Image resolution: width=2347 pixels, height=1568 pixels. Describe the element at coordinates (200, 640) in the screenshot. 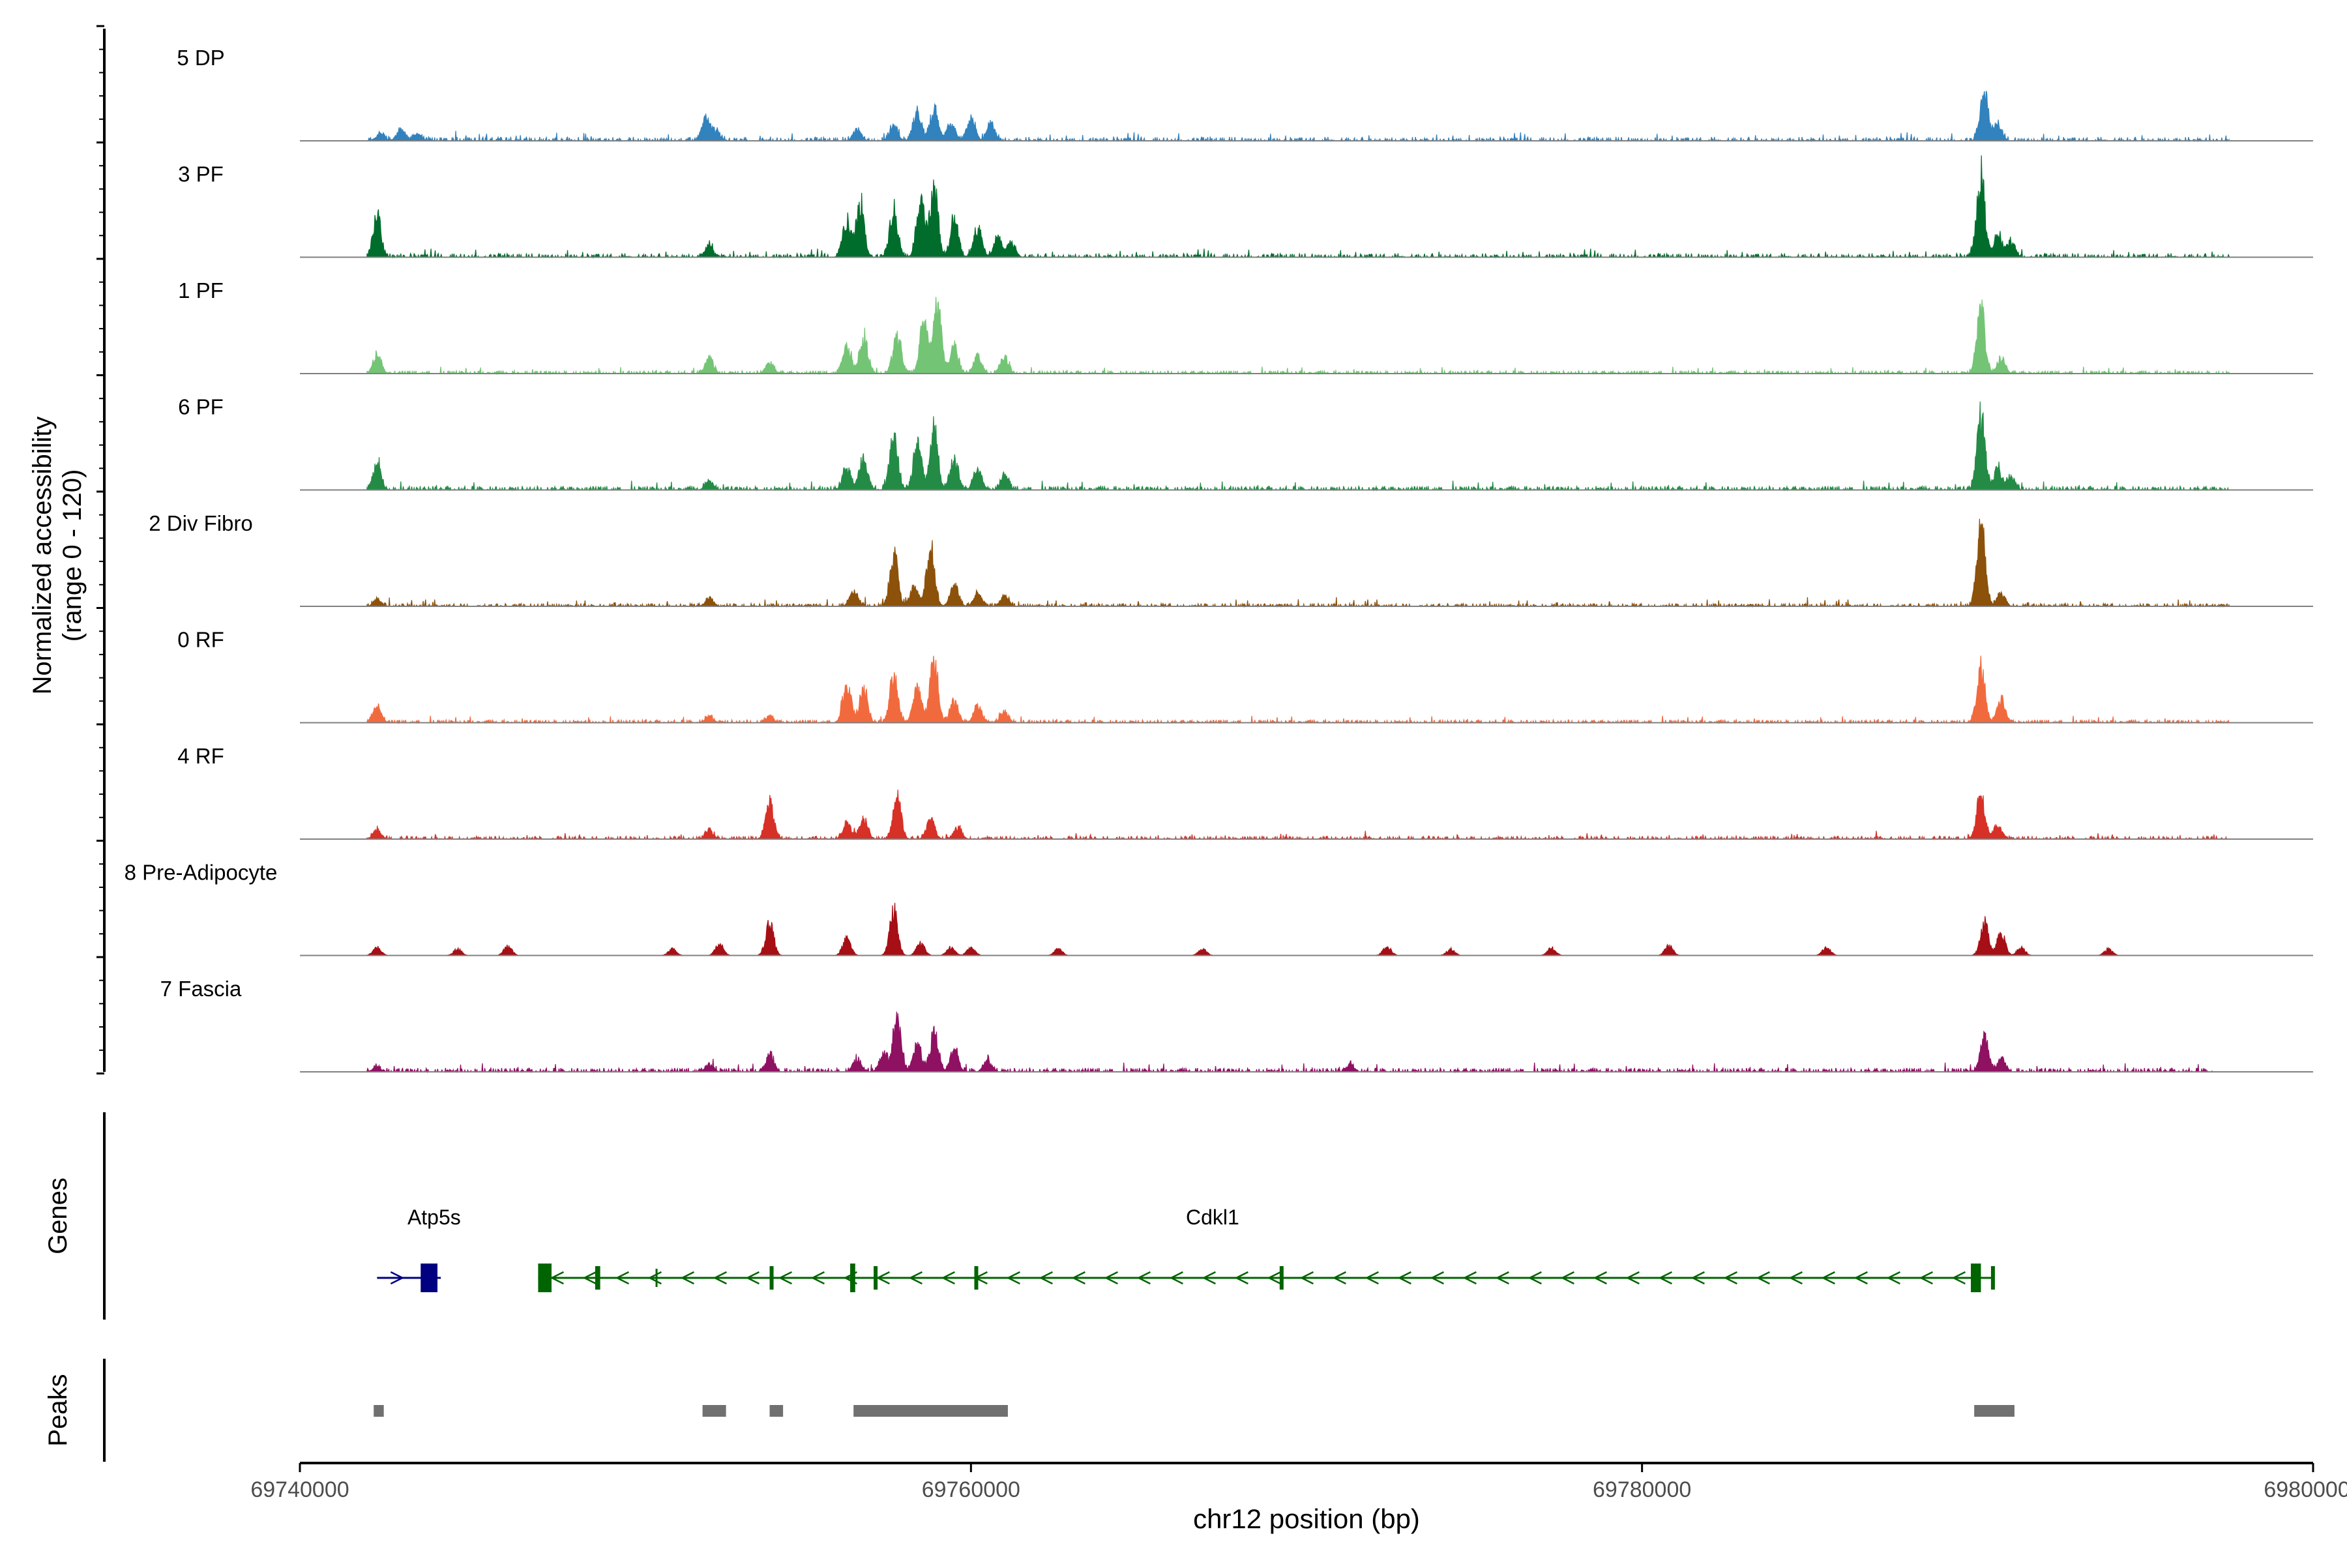

I see `track-label: 0 RF` at that location.